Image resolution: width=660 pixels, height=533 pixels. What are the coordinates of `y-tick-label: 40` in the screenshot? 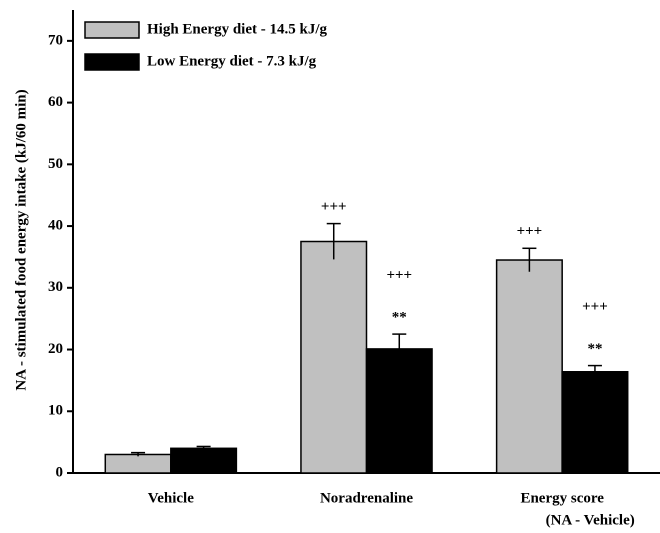 It's located at (55, 226).